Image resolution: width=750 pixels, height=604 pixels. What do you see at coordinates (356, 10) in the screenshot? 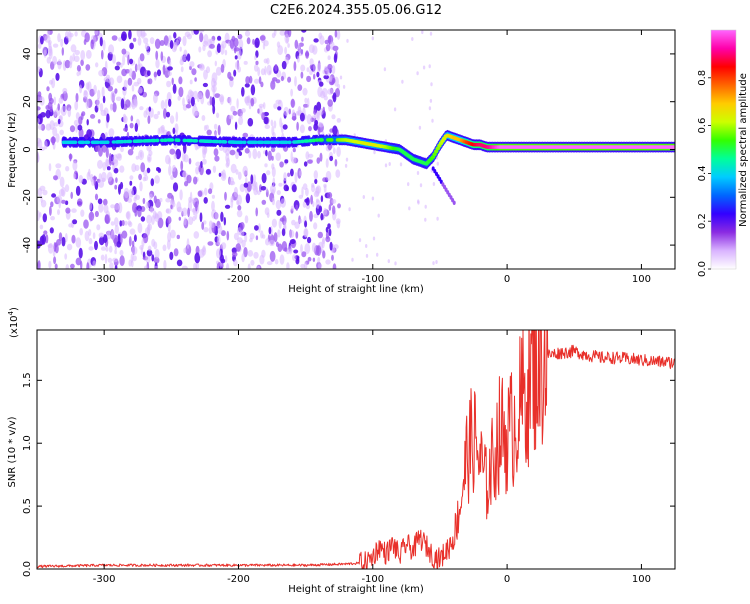
I see `figure-title: C2E6.2024.355.05.06.G12` at bounding box center [356, 10].